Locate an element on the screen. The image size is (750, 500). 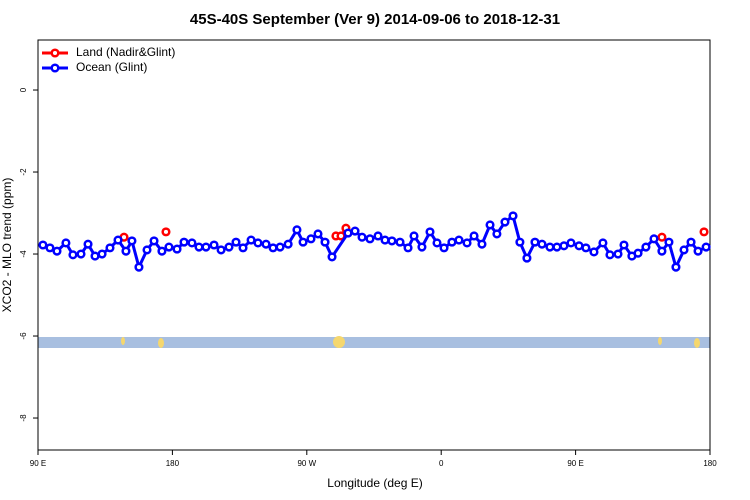
legend-marker is located at coordinates (55, 53).